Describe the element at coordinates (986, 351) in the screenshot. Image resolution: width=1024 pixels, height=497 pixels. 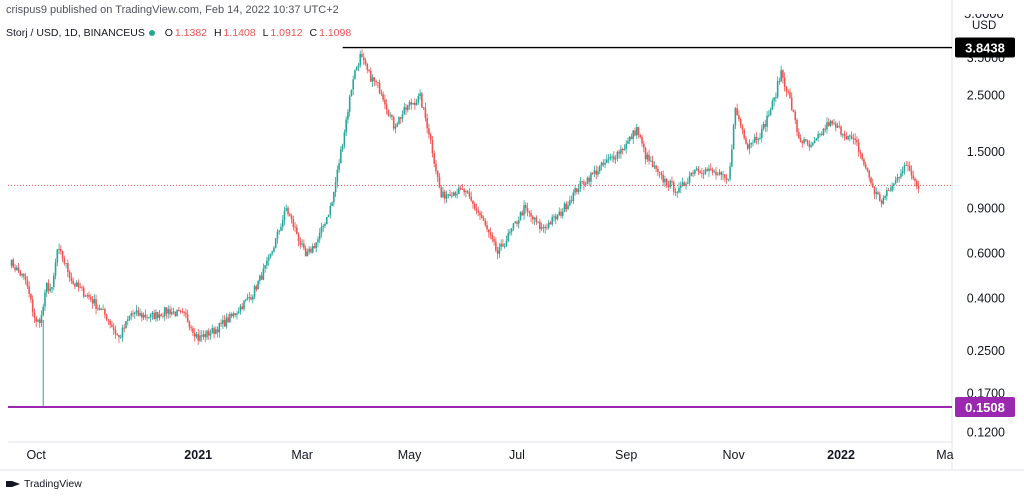
I see `price-tick-label: 0.2500` at that location.